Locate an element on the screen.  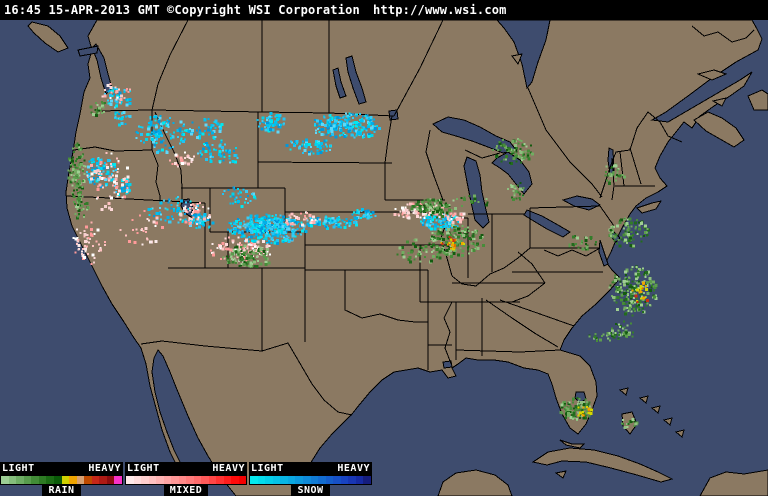
timestamp-text: 16:45 15-APR-2013 GMT is located at coordinates (82, 10).